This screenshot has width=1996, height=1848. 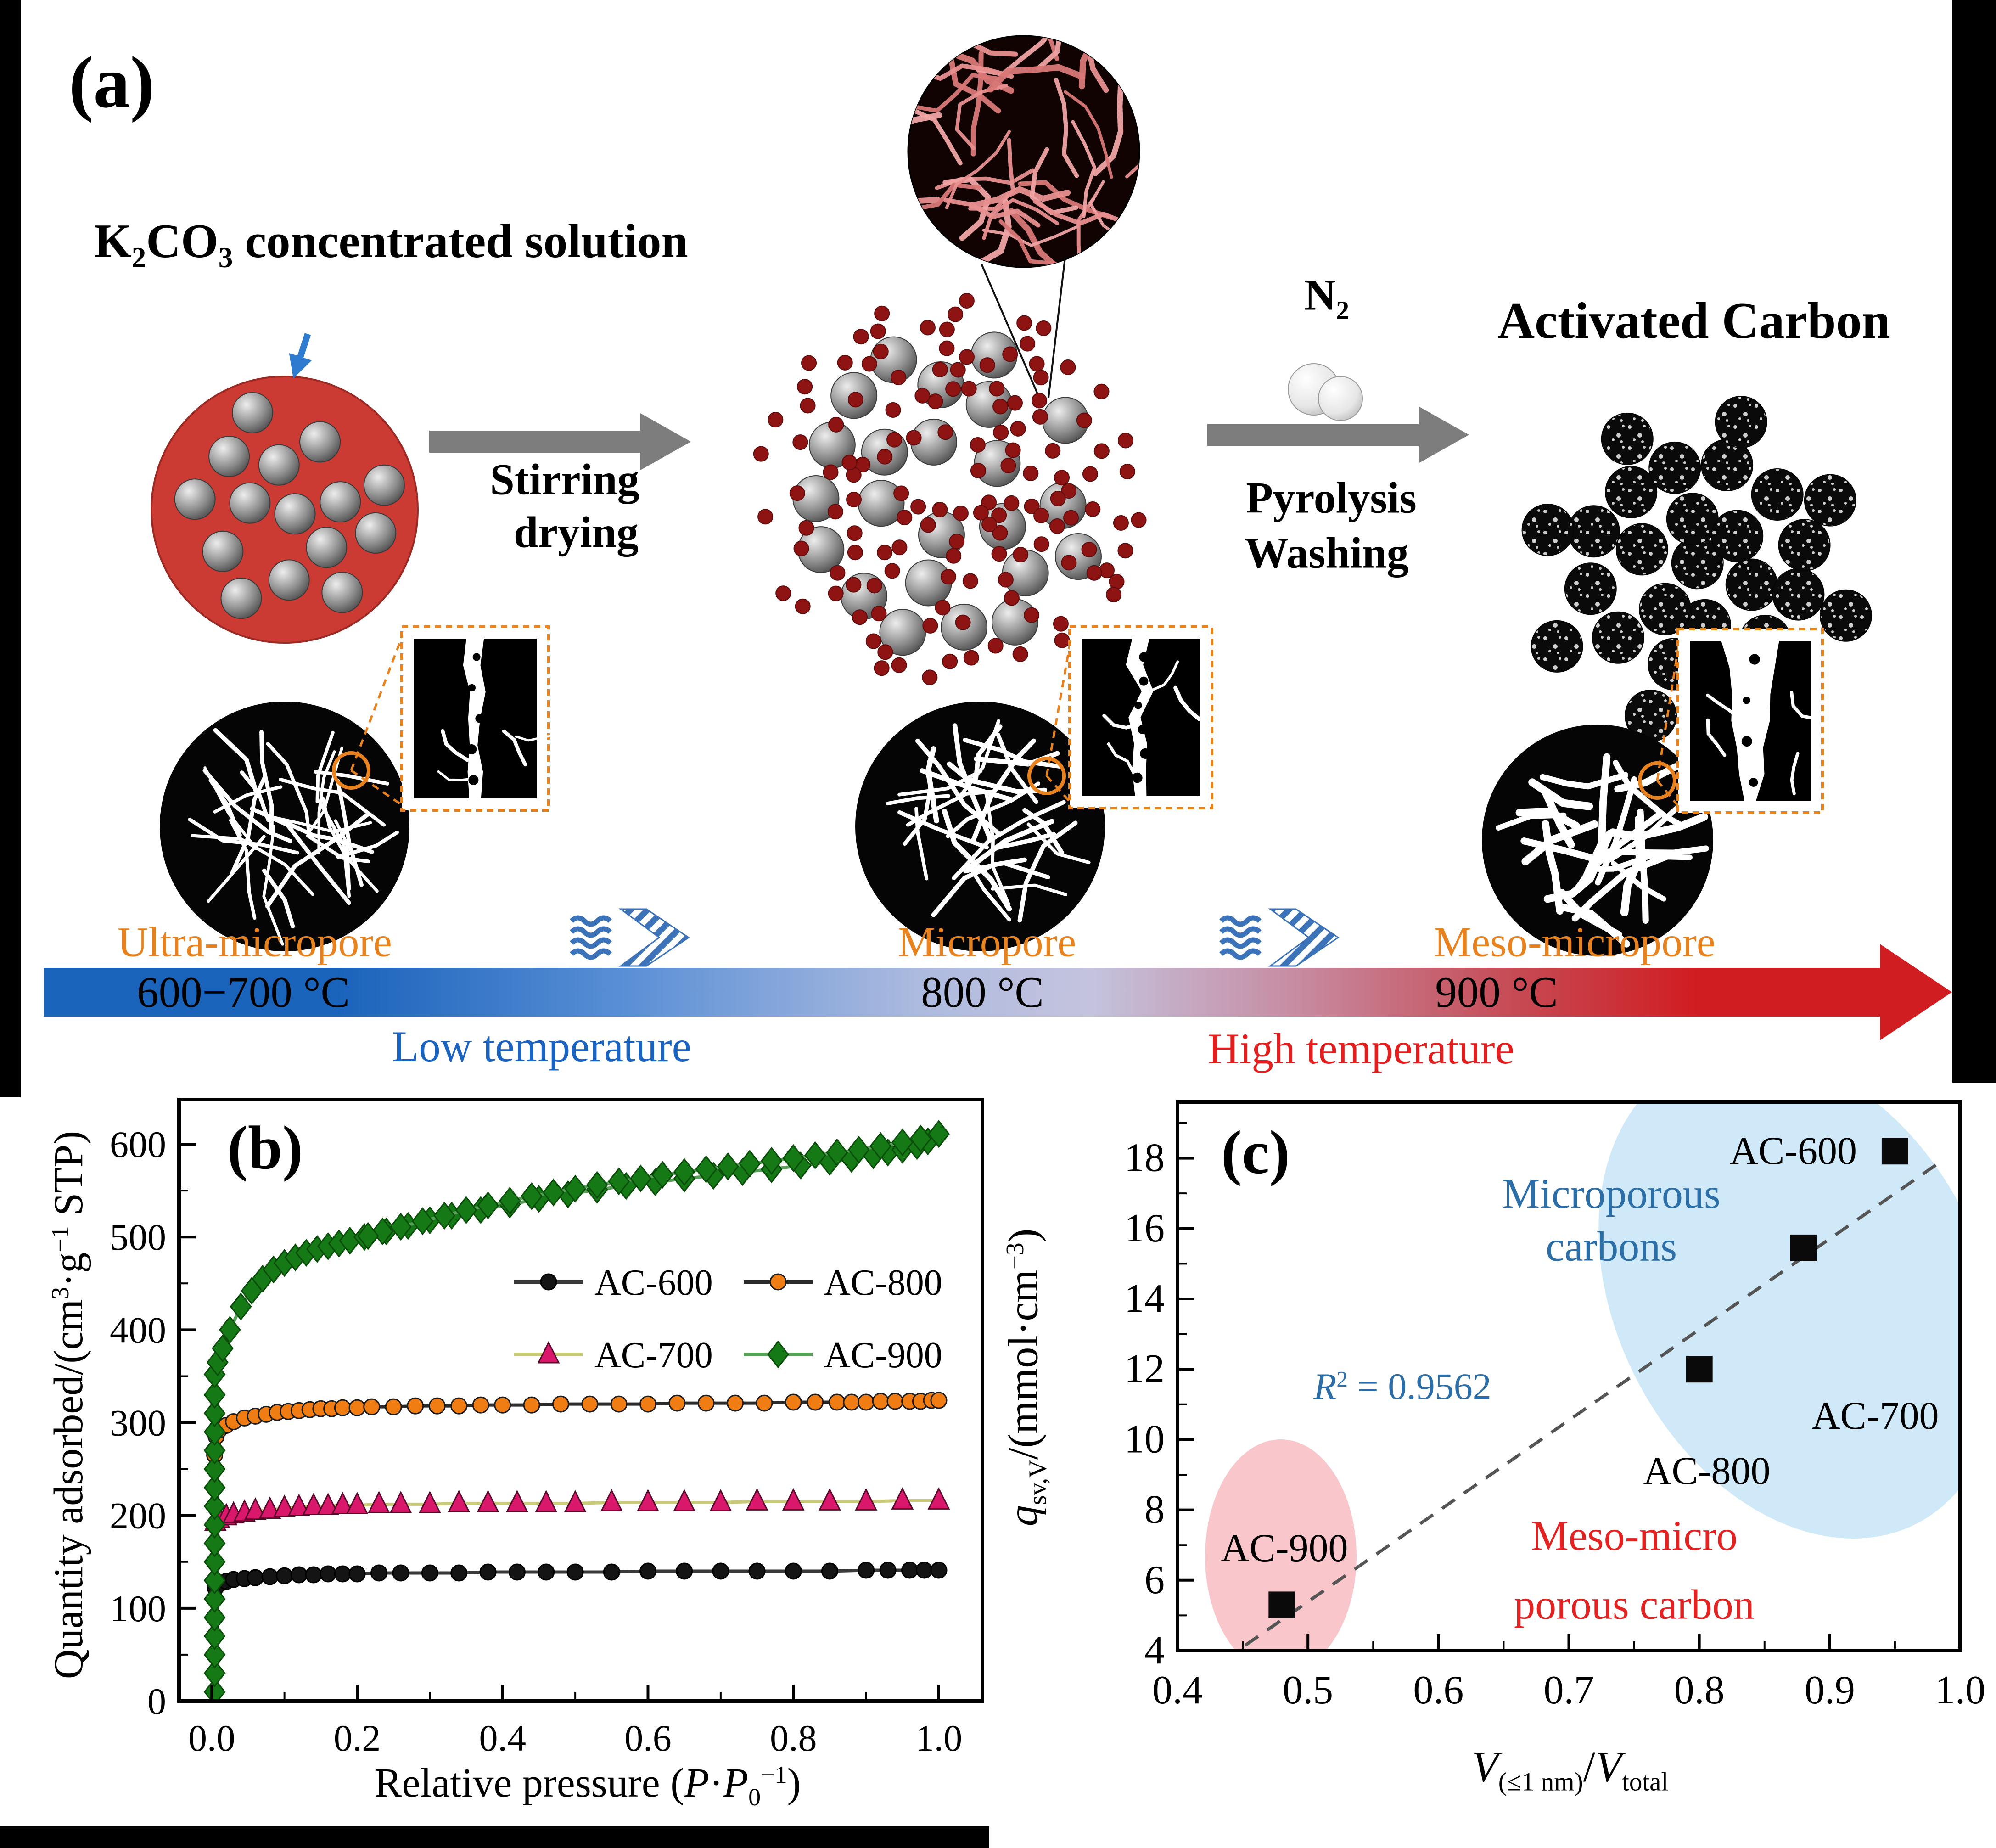 I want to click on panel-b-xlabel: Relative pressure (P·P0−1), so click(x=587, y=1785).